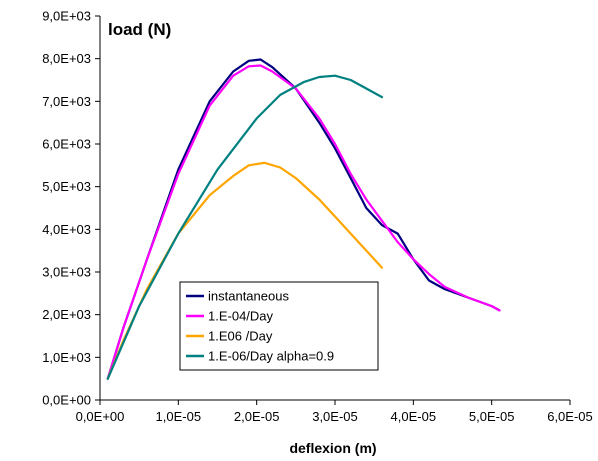  I want to click on y-tick-label: 1,0E+03, so click(66, 357).